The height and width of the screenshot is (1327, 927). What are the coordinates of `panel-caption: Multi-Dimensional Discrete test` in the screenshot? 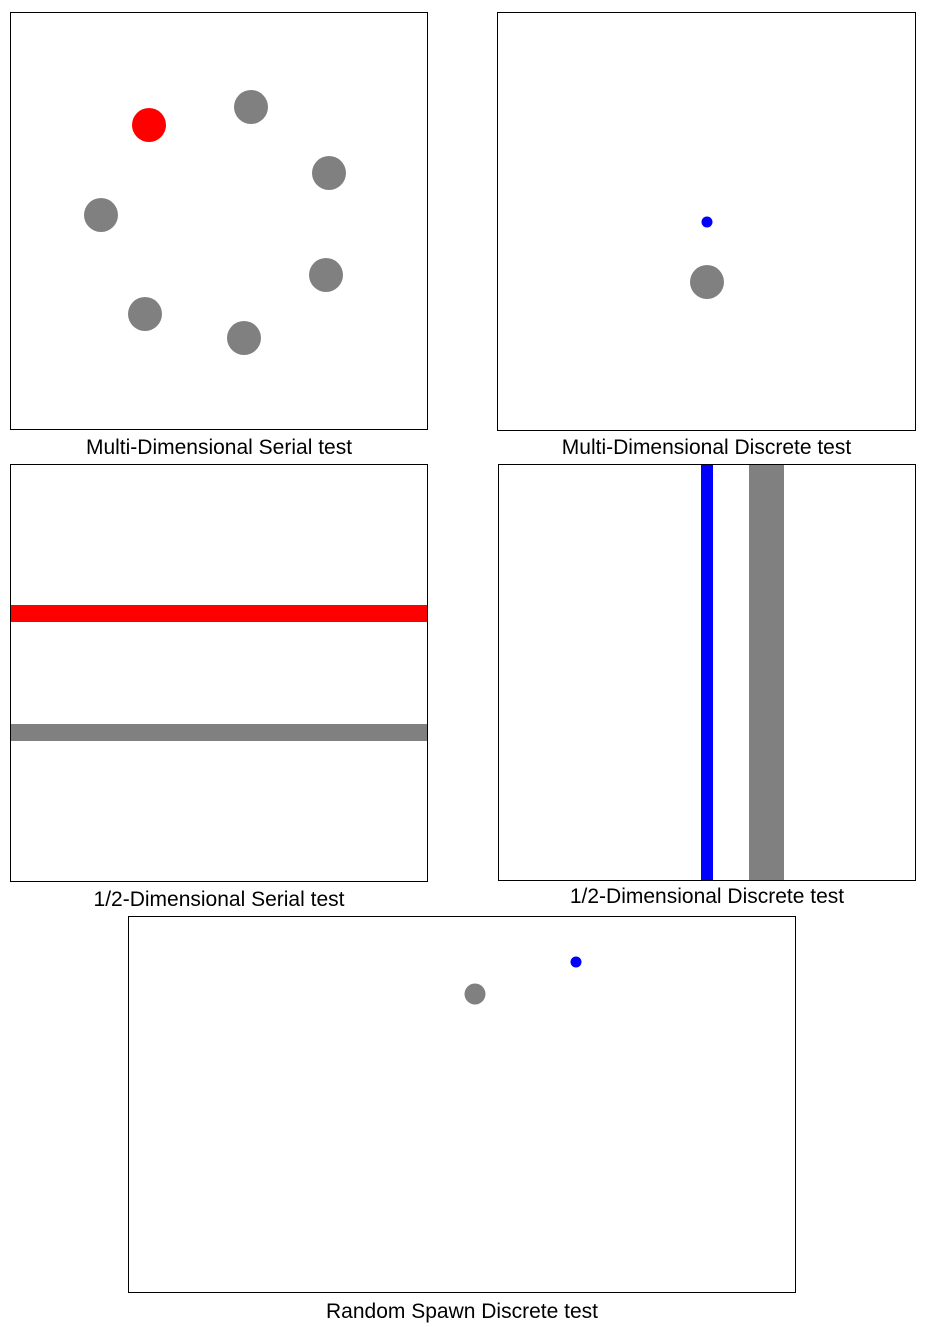 It's located at (706, 447).